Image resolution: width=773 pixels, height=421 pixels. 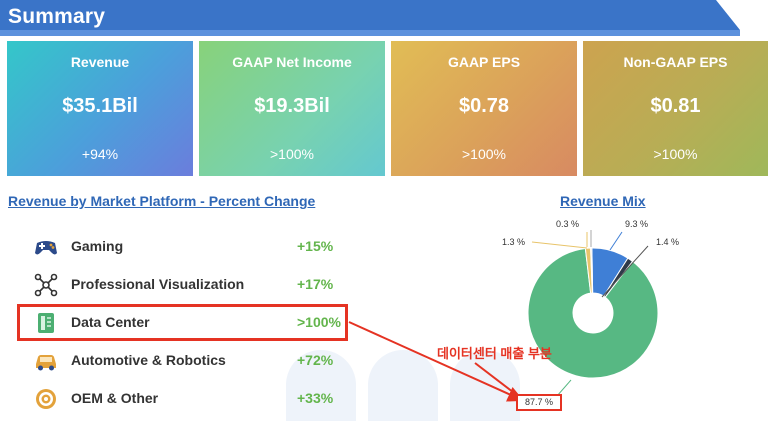 What do you see at coordinates (57, 16) in the screenshot?
I see `page-title: Summary` at bounding box center [57, 16].